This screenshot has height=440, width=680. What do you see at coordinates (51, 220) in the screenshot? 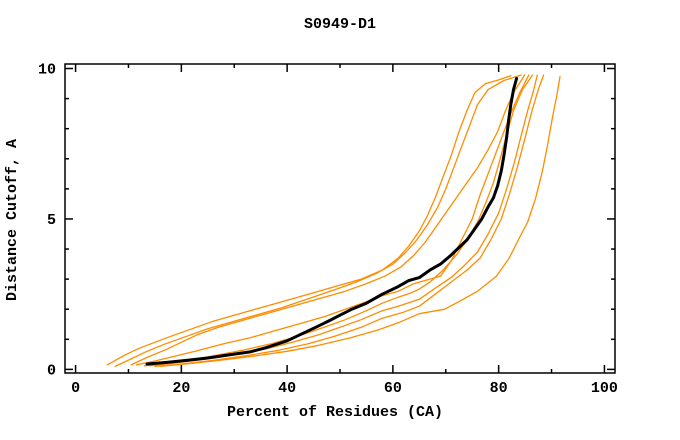
I see `y-tick-label: 5` at bounding box center [51, 220].